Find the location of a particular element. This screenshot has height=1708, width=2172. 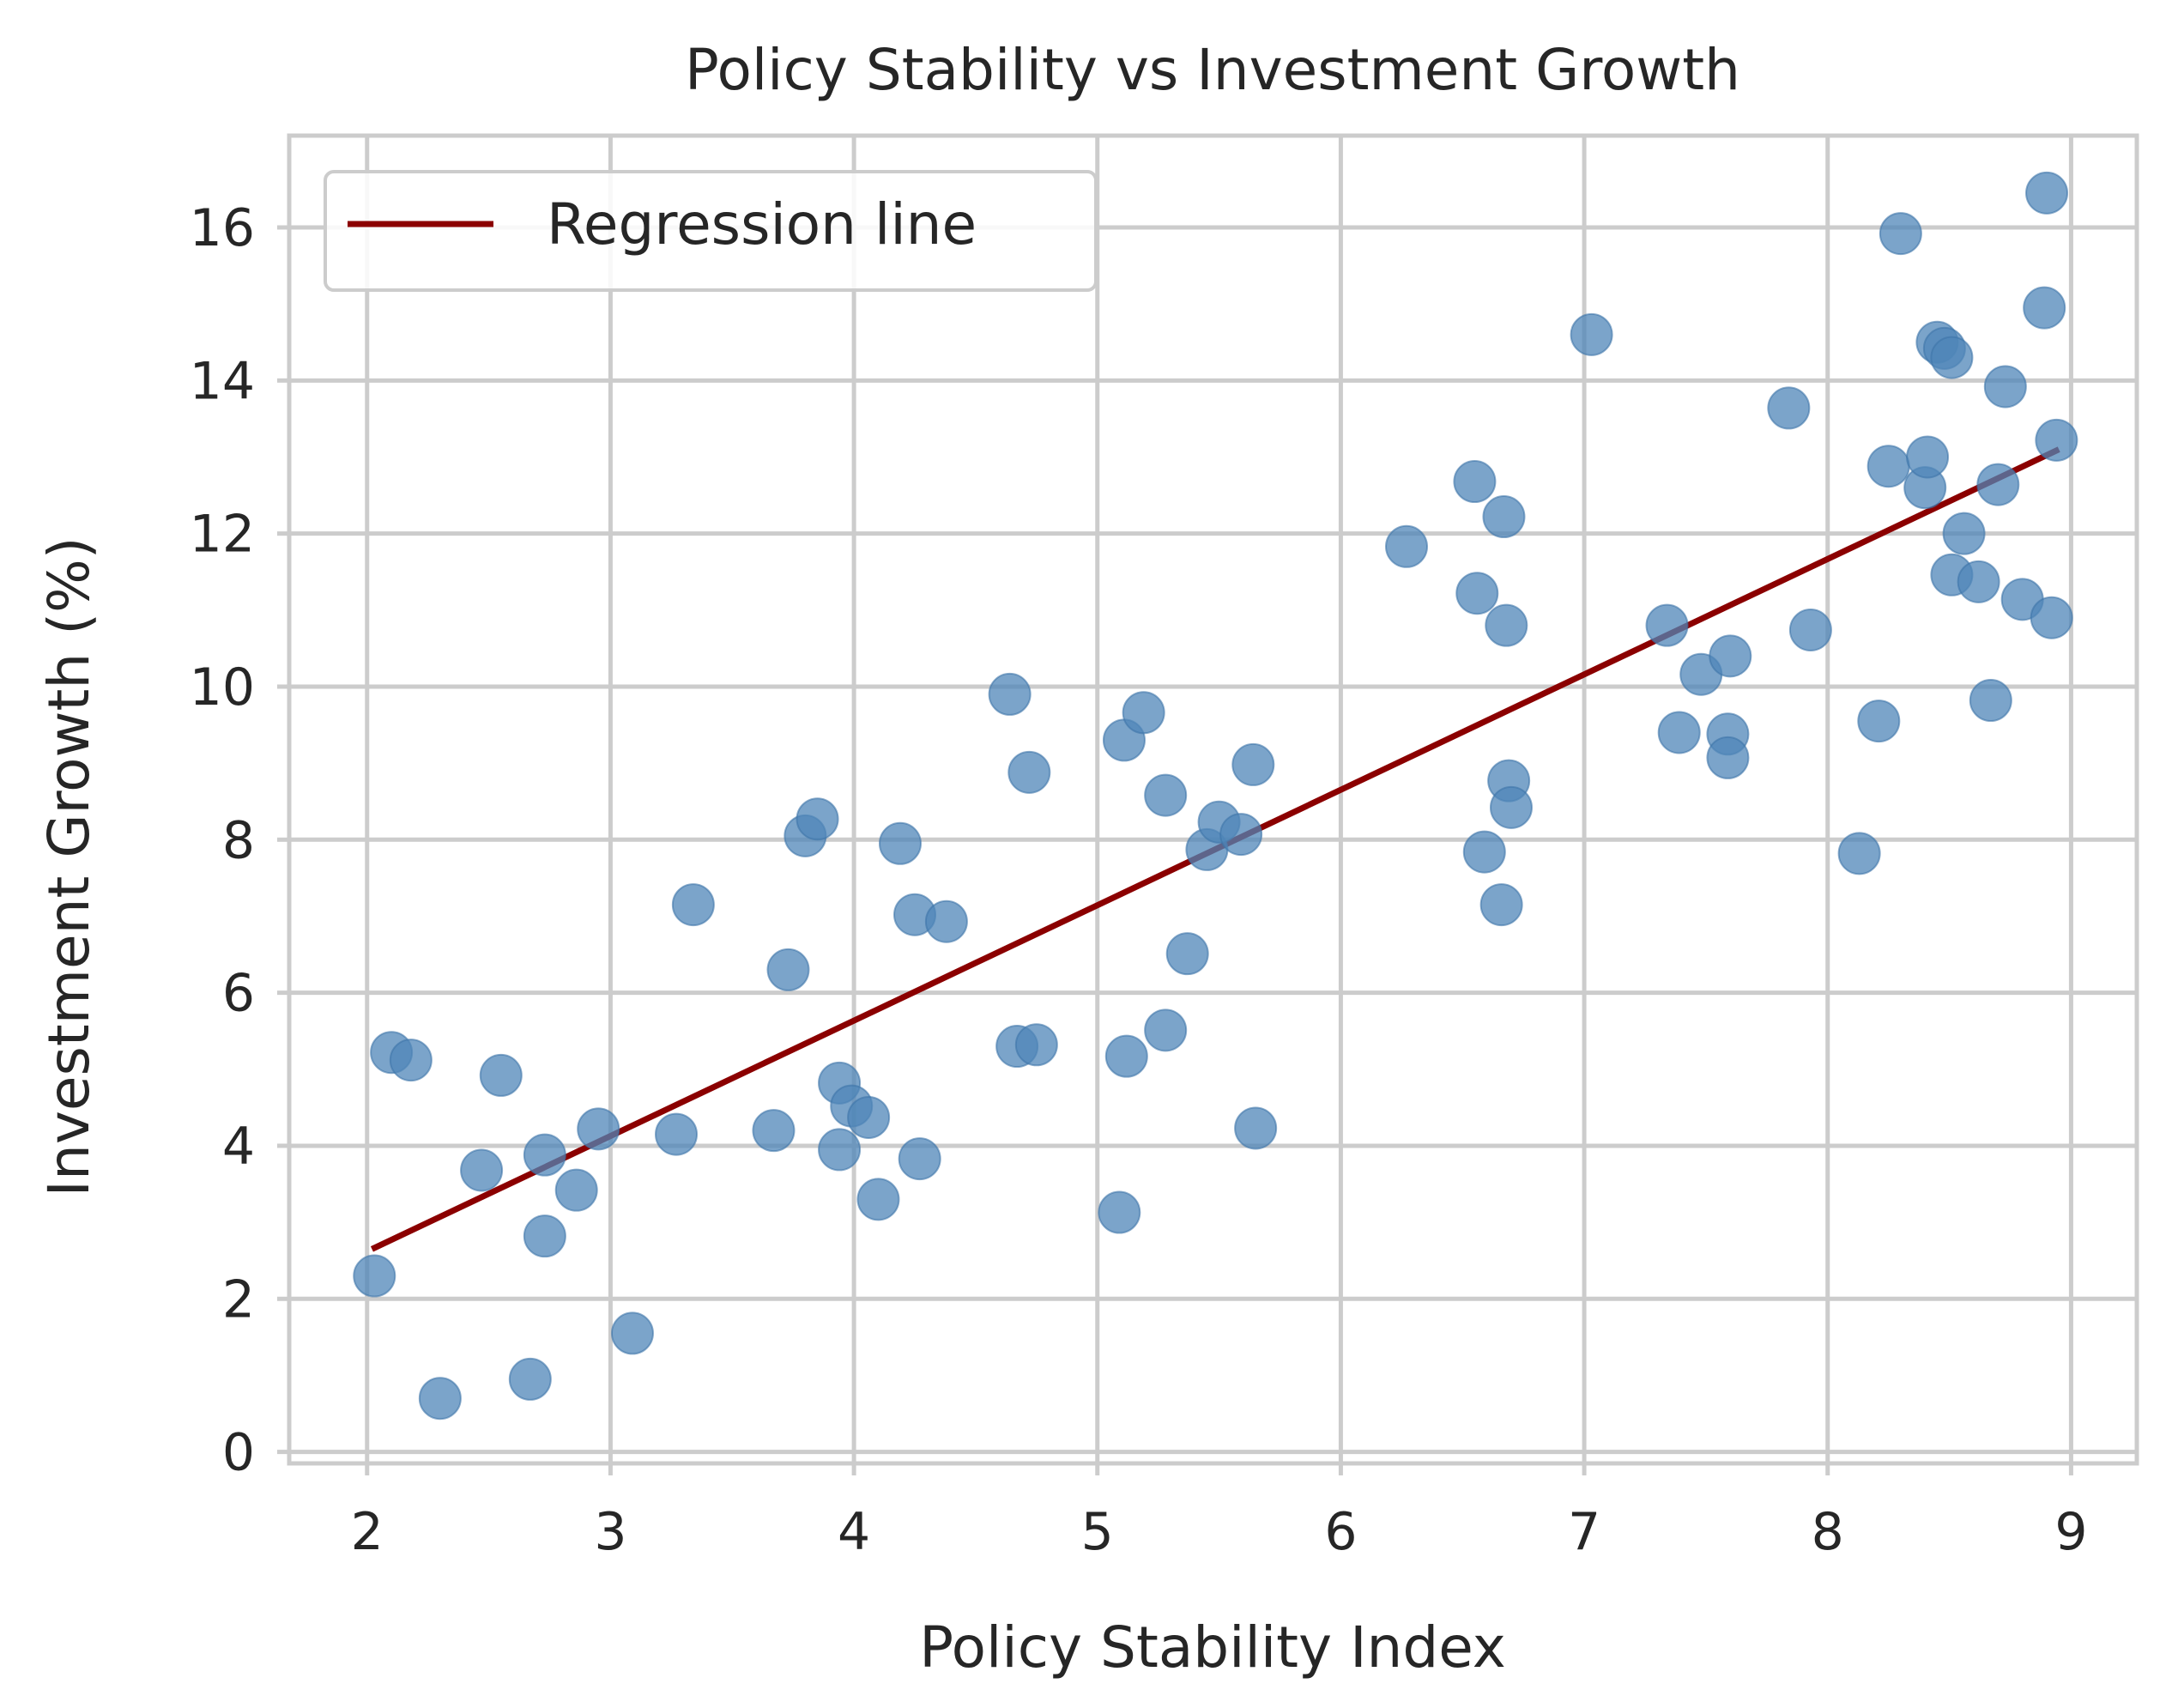

y-tick-label: 2 is located at coordinates (238, 1299).